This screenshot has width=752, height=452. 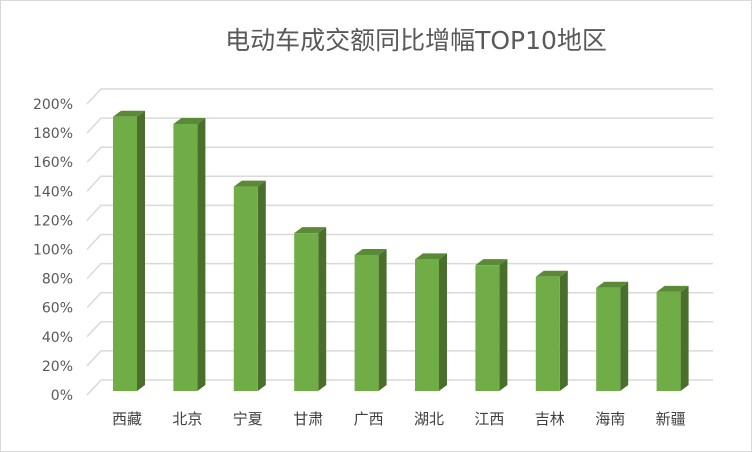 What do you see at coordinates (429, 419) in the screenshot?
I see `x-tick-label: 湖北` at bounding box center [429, 419].